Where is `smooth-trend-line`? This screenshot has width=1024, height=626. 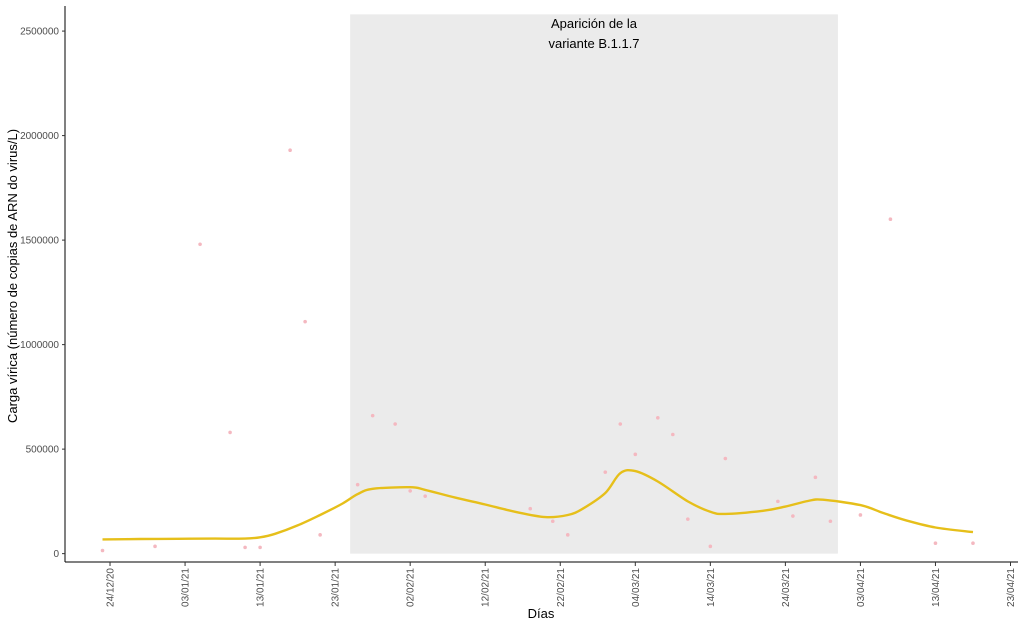 smooth-trend-line is located at coordinates (538, 504).